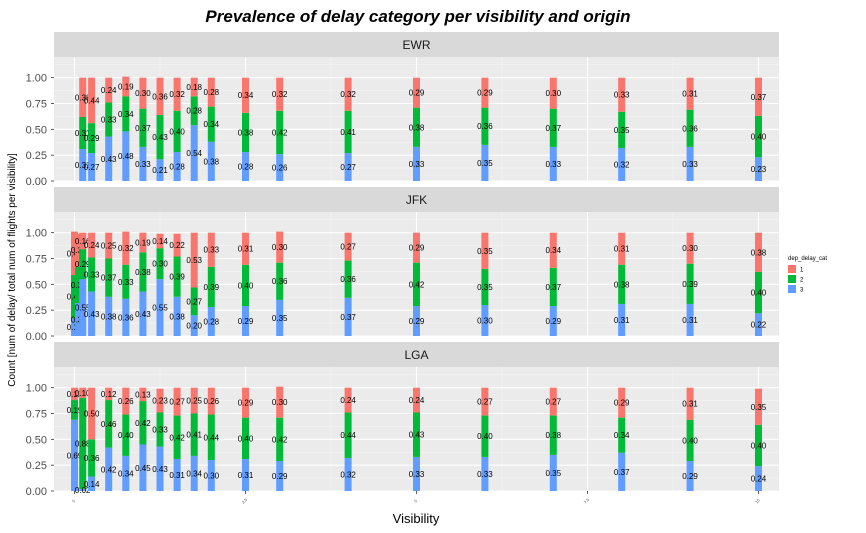 This screenshot has height=533, width=866. What do you see at coordinates (160, 284) in the screenshot?
I see `bar-stack: 0.55 0.30 0.14` at bounding box center [160, 284].